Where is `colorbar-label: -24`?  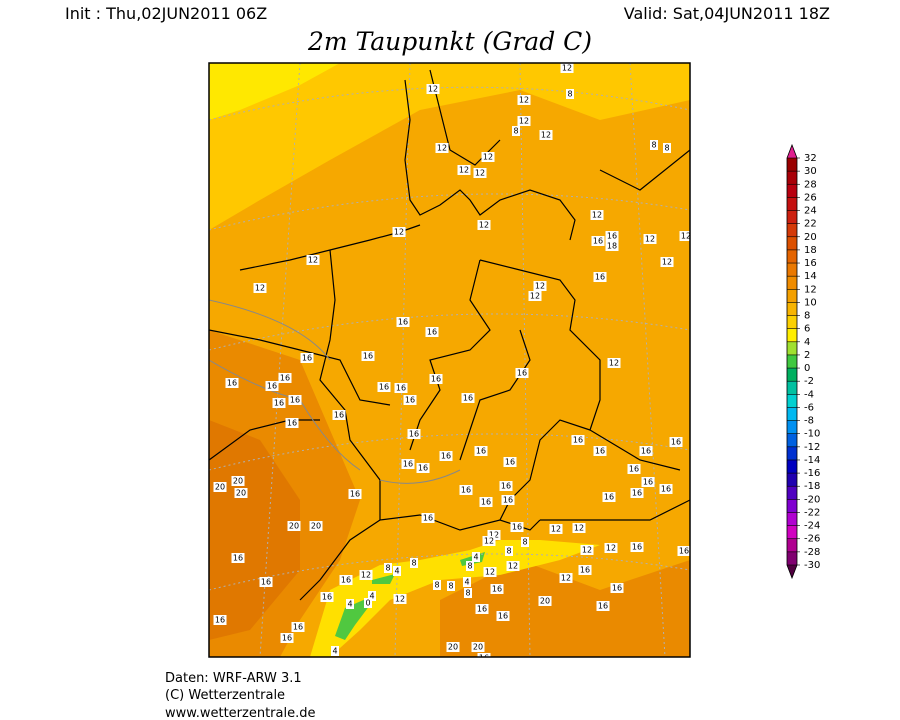 colorbar-label: -24 is located at coordinates (812, 526).